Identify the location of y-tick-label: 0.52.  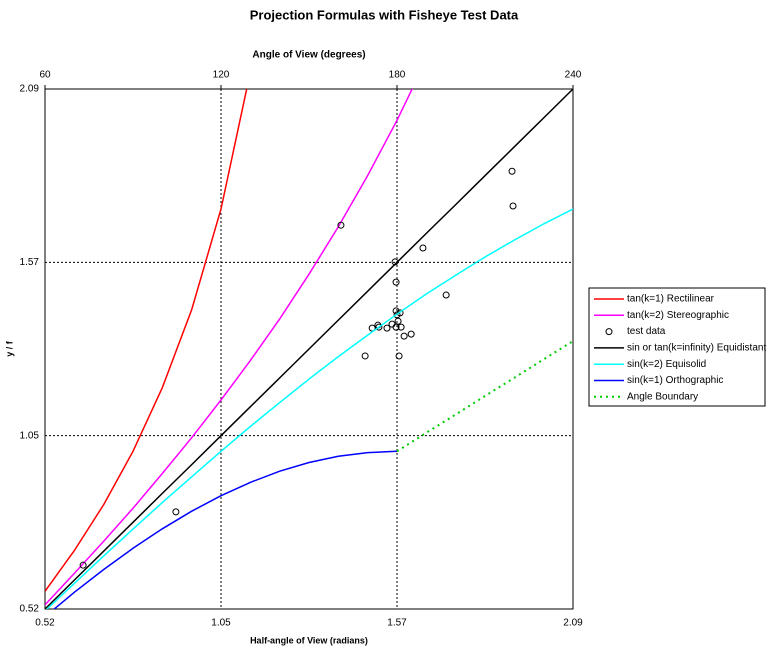
(30, 609).